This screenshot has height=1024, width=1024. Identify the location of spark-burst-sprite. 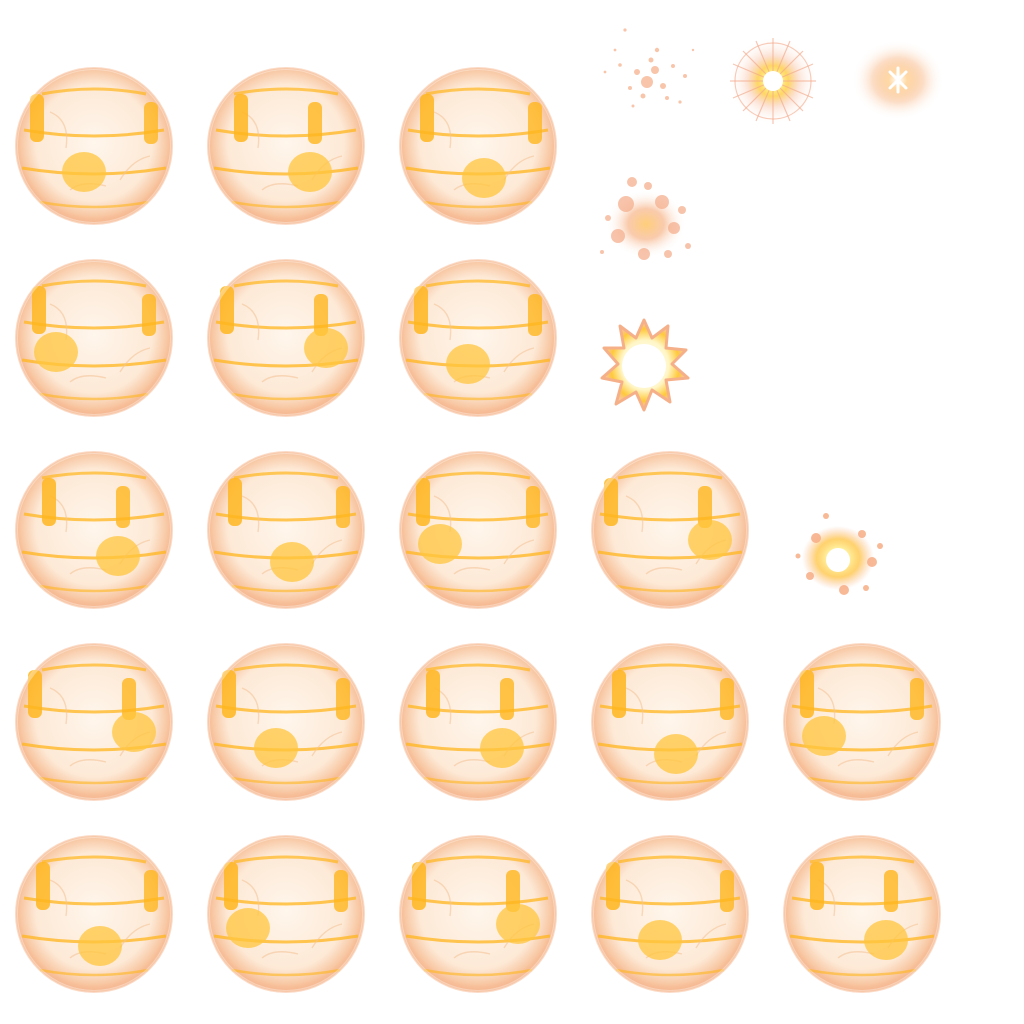
(838, 554).